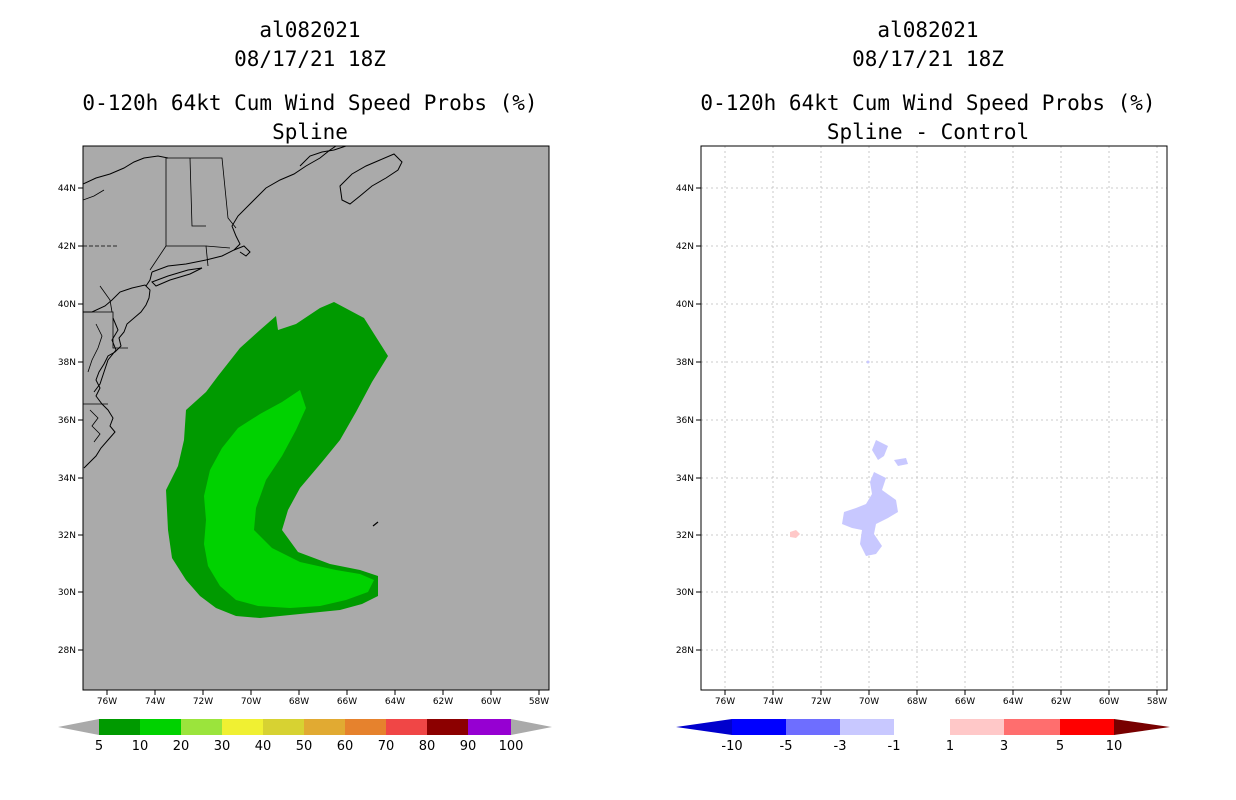 The image size is (1236, 800). What do you see at coordinates (928, 132) in the screenshot?
I see `right-title-method: Spline - Control` at bounding box center [928, 132].